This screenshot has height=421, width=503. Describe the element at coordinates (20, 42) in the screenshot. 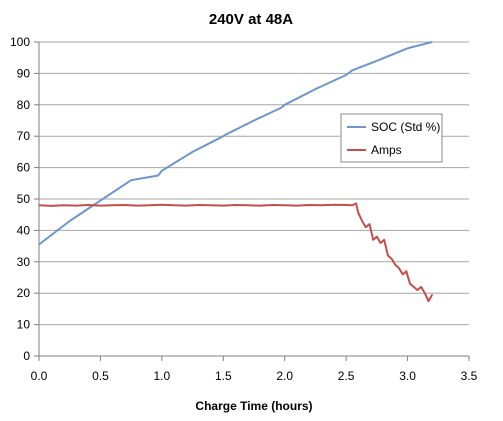

I see `y-tick-label: 100` at that location.